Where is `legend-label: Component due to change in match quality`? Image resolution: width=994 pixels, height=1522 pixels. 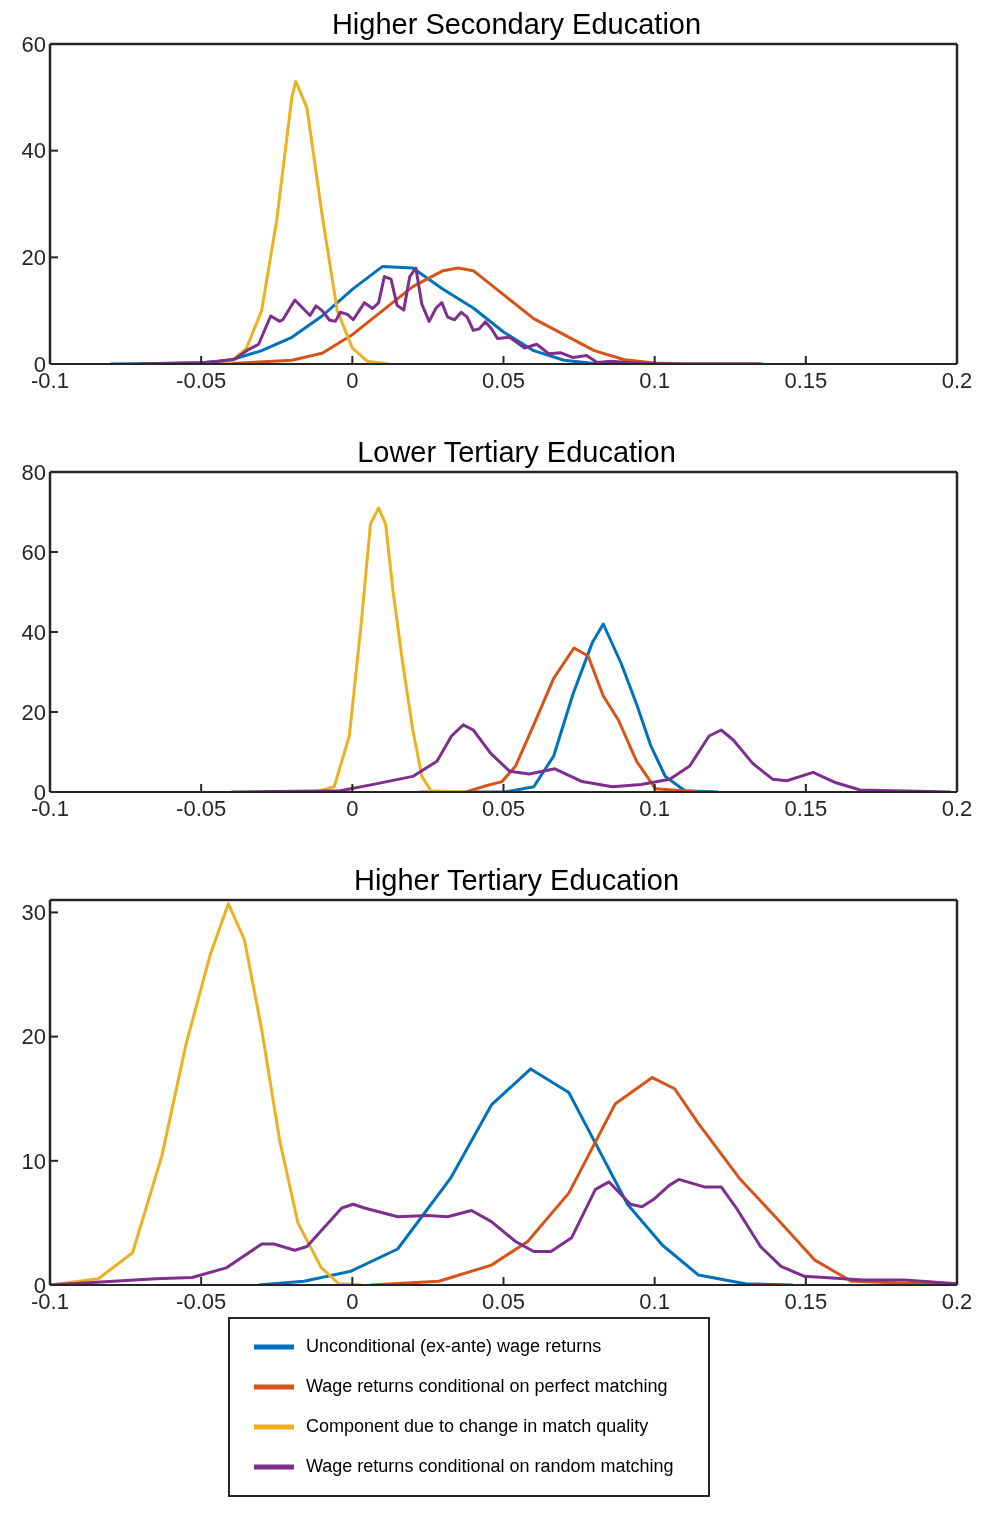 legend-label: Component due to change in match quality is located at coordinates (477, 1425).